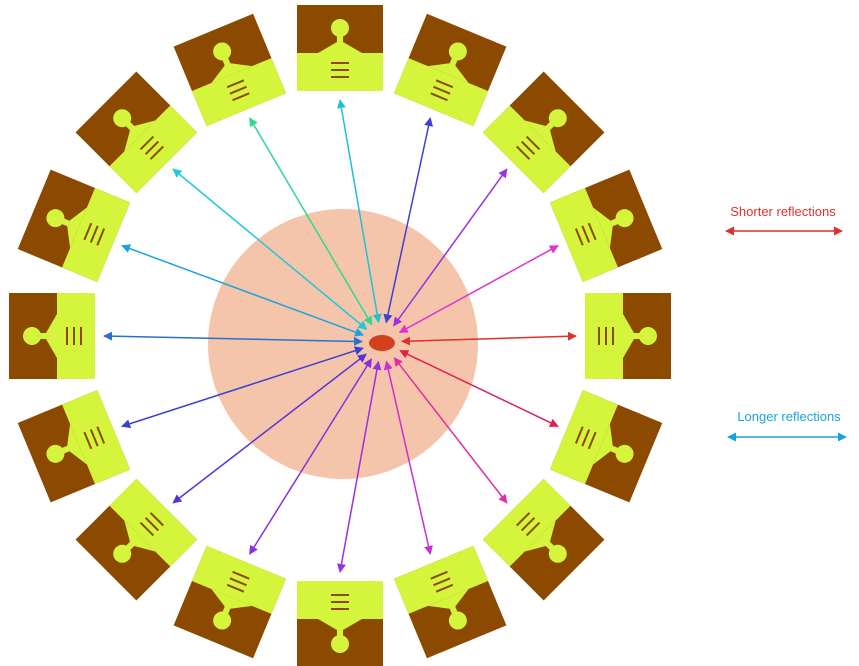 Image resolution: width=859 pixels, height=666 pixels. What do you see at coordinates (783, 211) in the screenshot?
I see `legend-label: Shorter reflections` at bounding box center [783, 211].